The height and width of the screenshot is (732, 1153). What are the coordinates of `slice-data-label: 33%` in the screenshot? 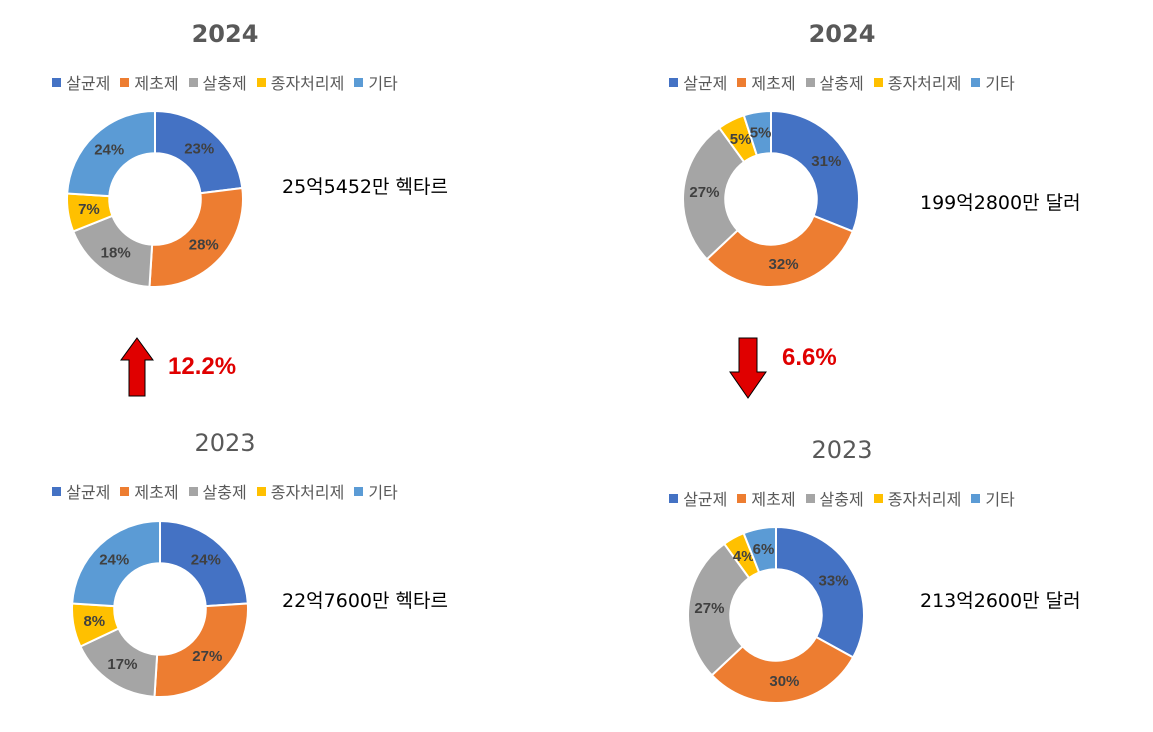 It's located at (834, 580).